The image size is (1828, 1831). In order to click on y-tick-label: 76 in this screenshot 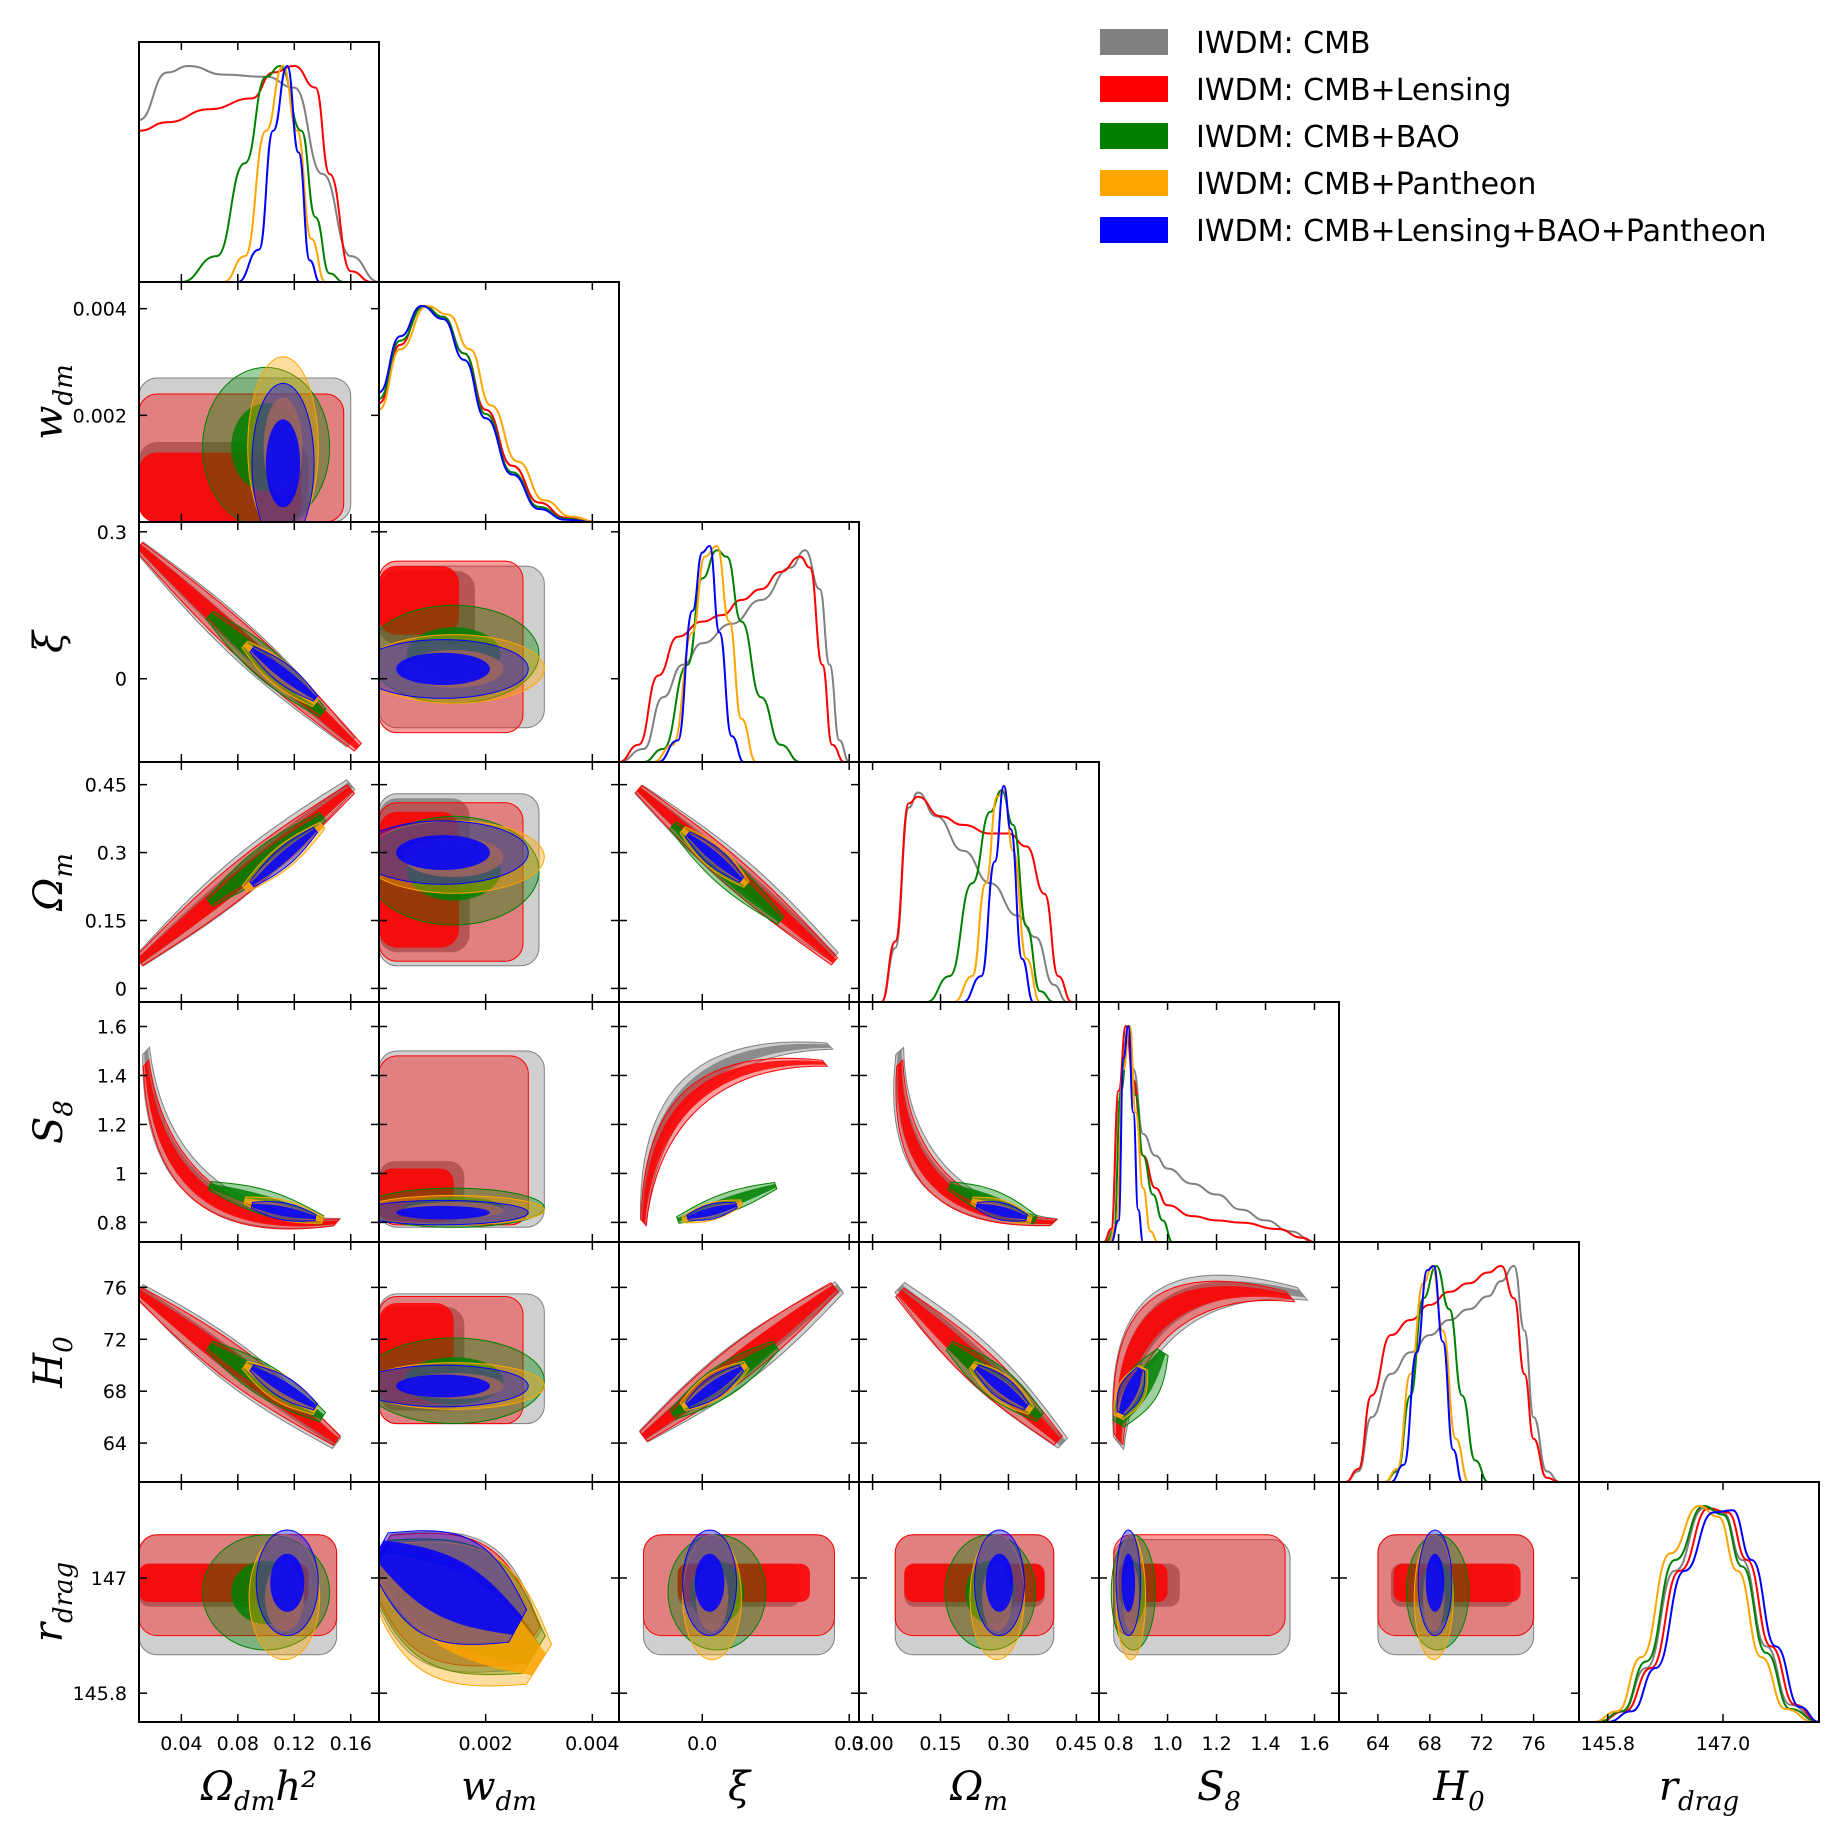, I will do `click(115, 1288)`.